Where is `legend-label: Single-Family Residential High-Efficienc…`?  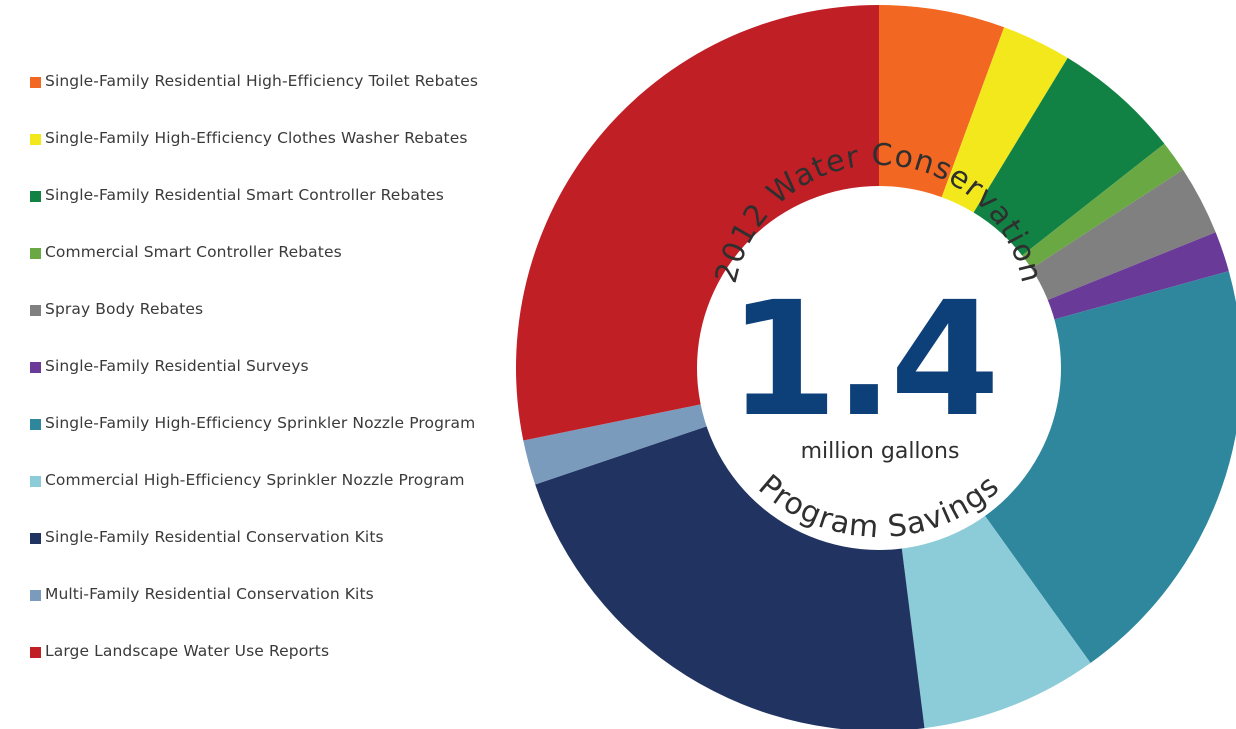 legend-label: Single-Family Residential High-Efficienc… is located at coordinates (262, 81).